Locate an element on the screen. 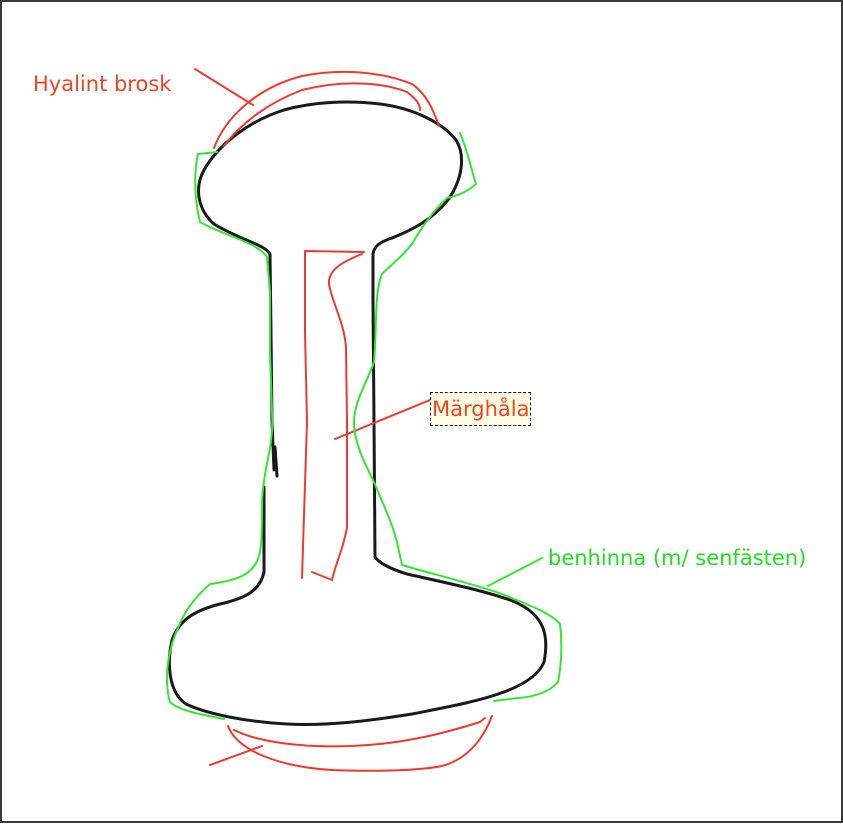  marrow-pointer is located at coordinates (382, 419).